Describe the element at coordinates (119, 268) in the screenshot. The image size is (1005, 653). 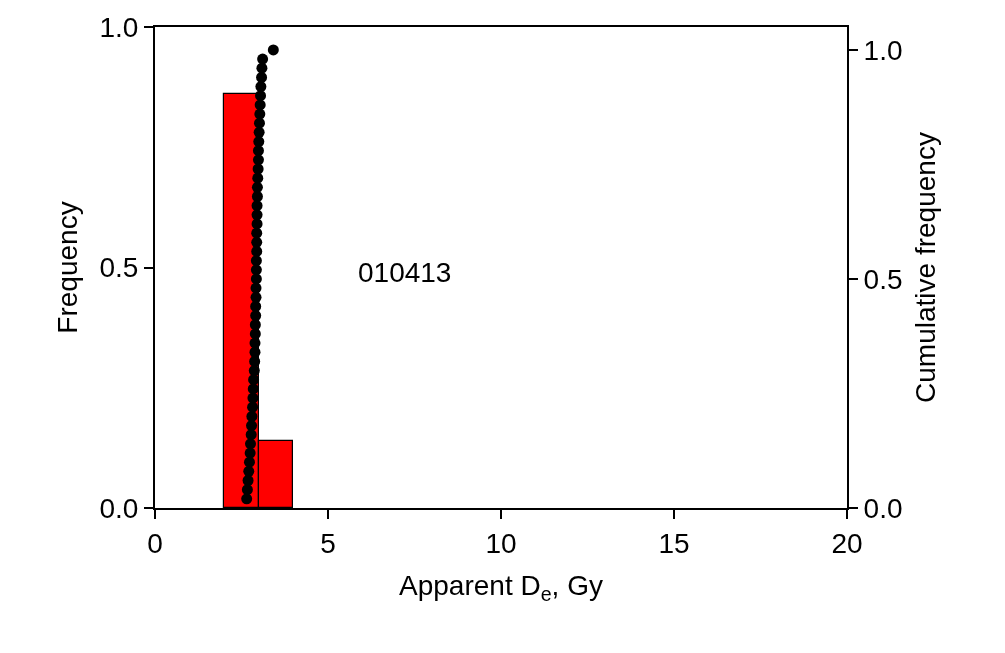
I see `y-tick-label: 0.5` at that location.